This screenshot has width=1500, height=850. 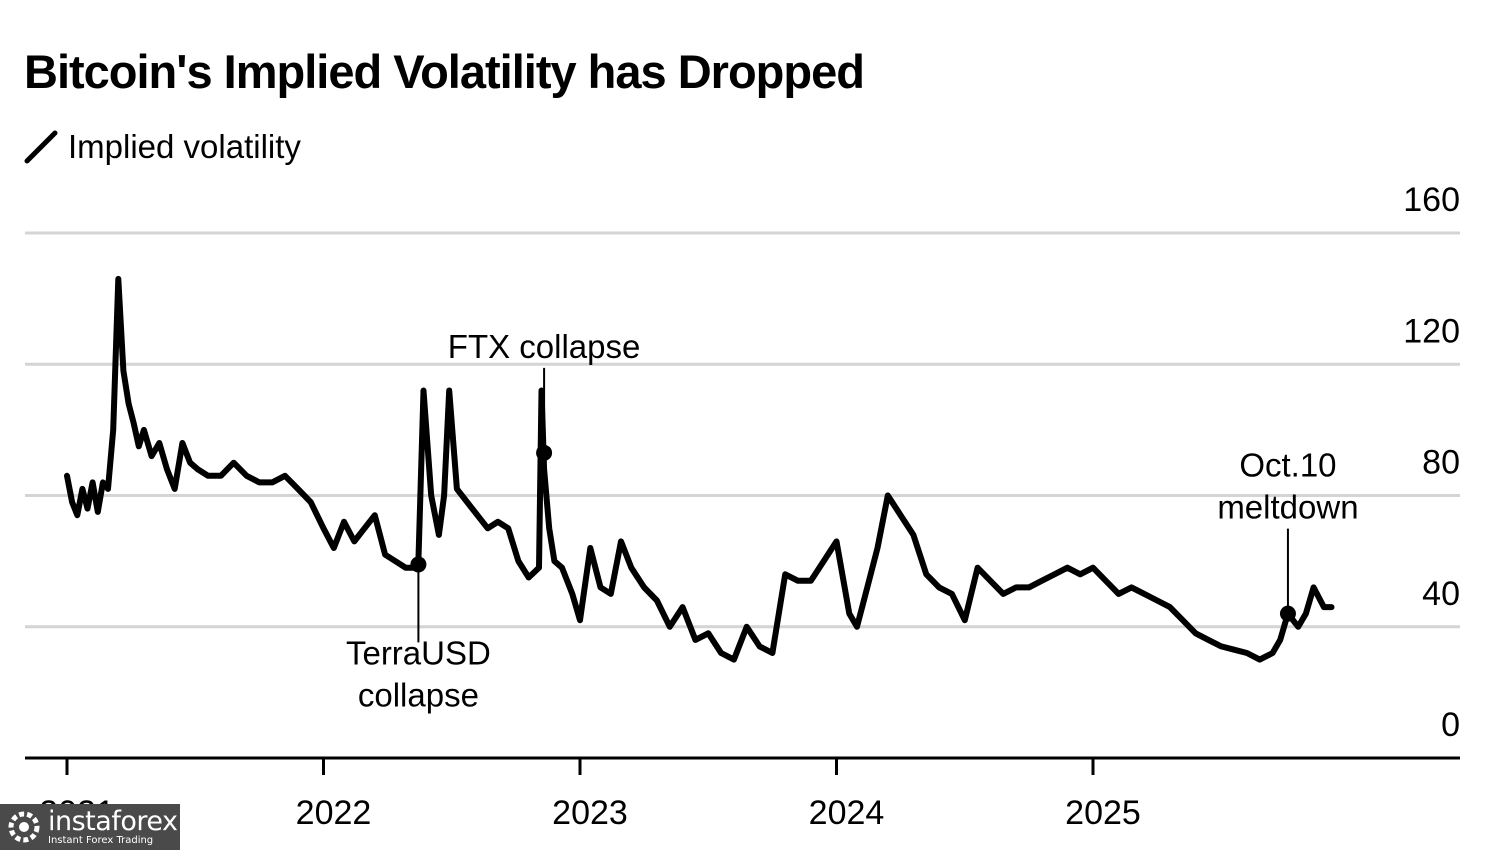 I want to click on chart-title: Bitcoin's Implied Volatility has Dropped, so click(x=444, y=71).